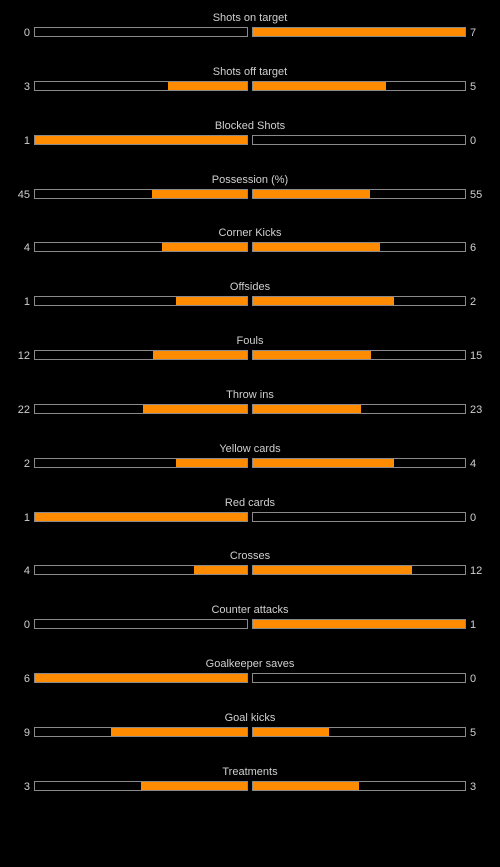 The image size is (500, 867). I want to click on stat-label: Possession (%), so click(250, 179).